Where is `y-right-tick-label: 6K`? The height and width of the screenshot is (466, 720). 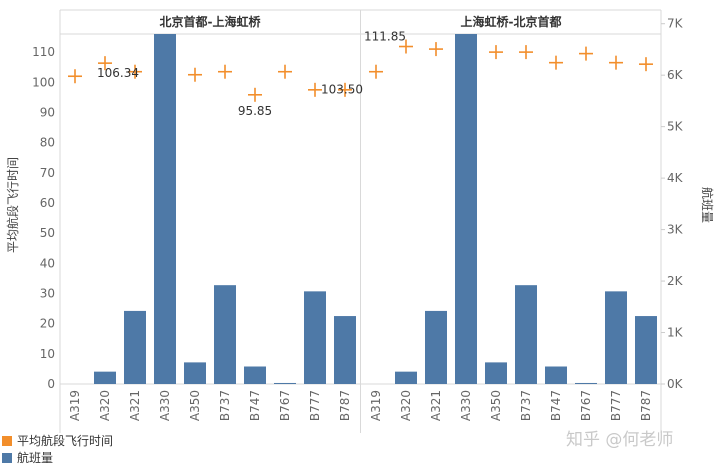 y-right-tick-label: 6K is located at coordinates (675, 75).